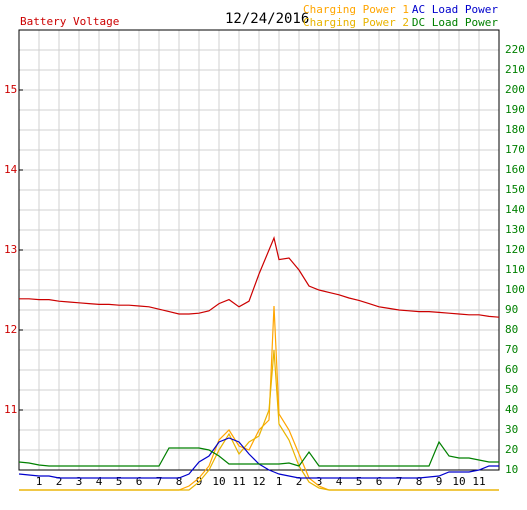 The image size is (527, 510). What do you see at coordinates (515, 229) in the screenshot?
I see `y2-tick-label: 130` at bounding box center [515, 229].